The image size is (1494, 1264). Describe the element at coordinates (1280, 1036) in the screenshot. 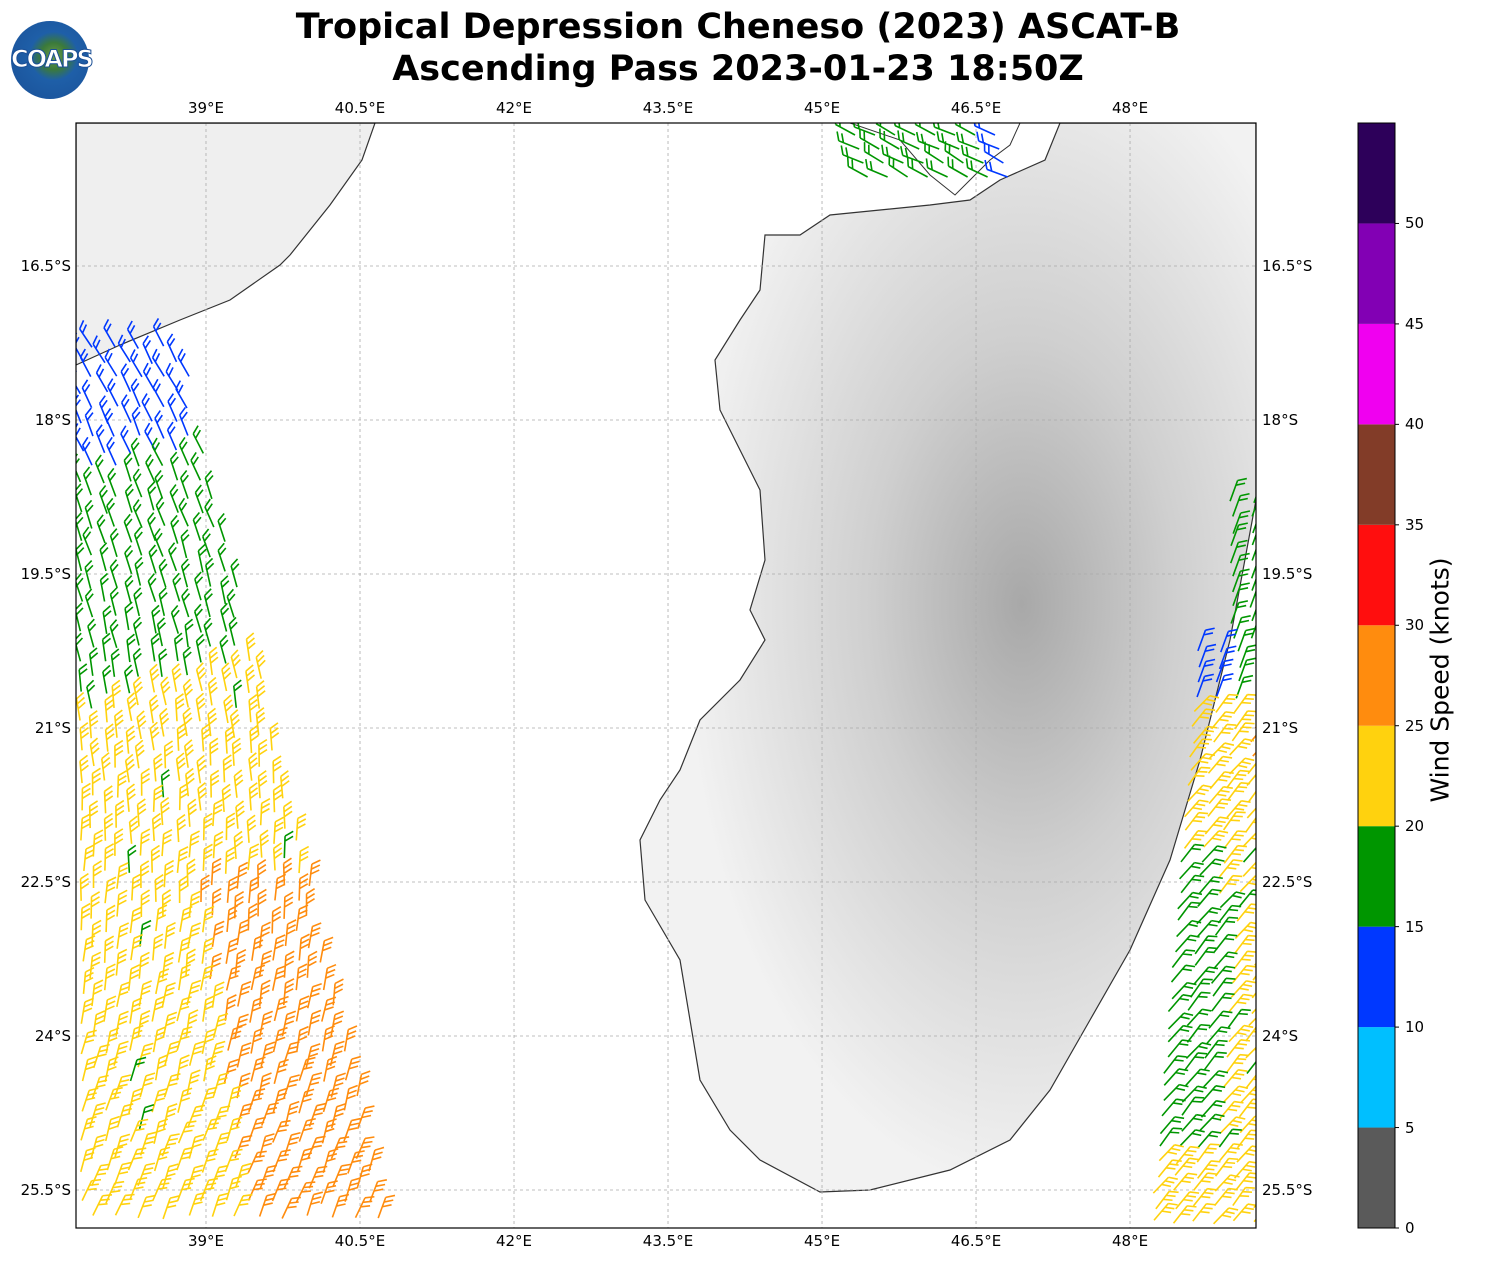

I see `tick-label: 24°S` at that location.